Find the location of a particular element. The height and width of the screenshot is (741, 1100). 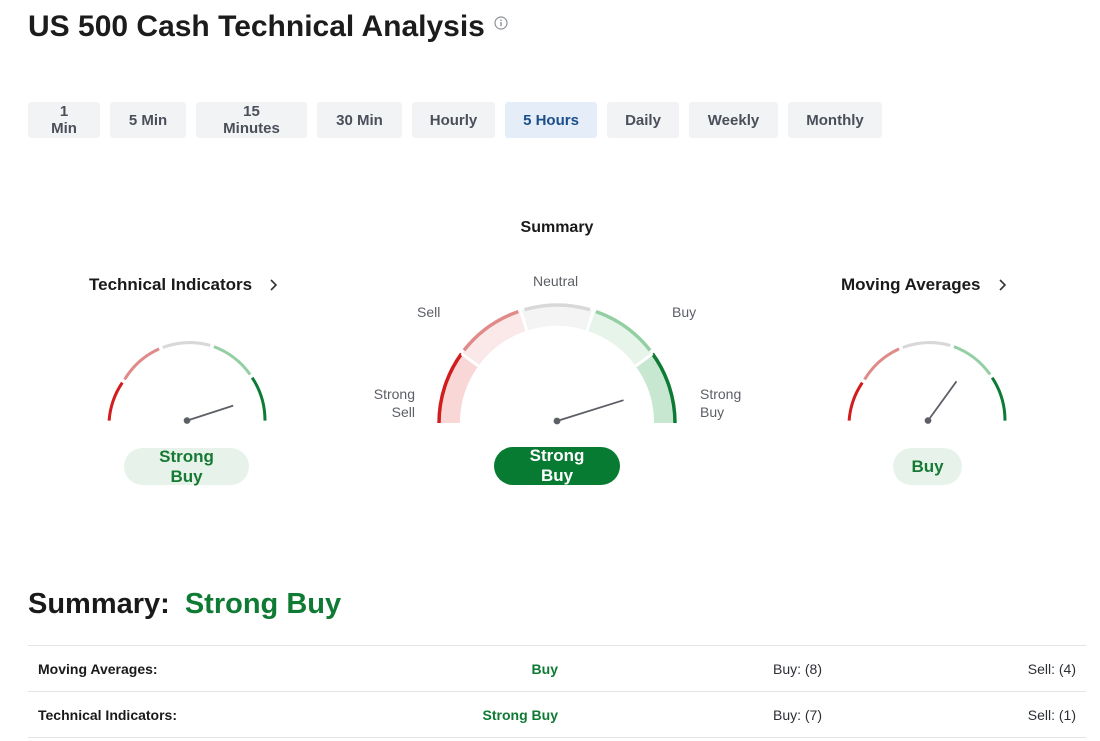

moving-averages-gauge is located at coordinates (927, 382).